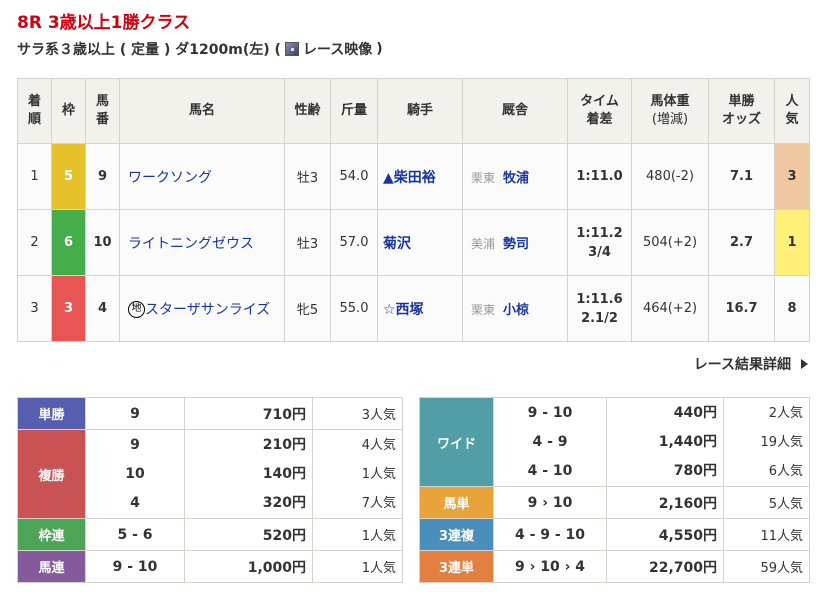 Image resolution: width=828 pixels, height=592 pixels. I want to click on time-margin: 1:11.2 3/4, so click(599, 242).